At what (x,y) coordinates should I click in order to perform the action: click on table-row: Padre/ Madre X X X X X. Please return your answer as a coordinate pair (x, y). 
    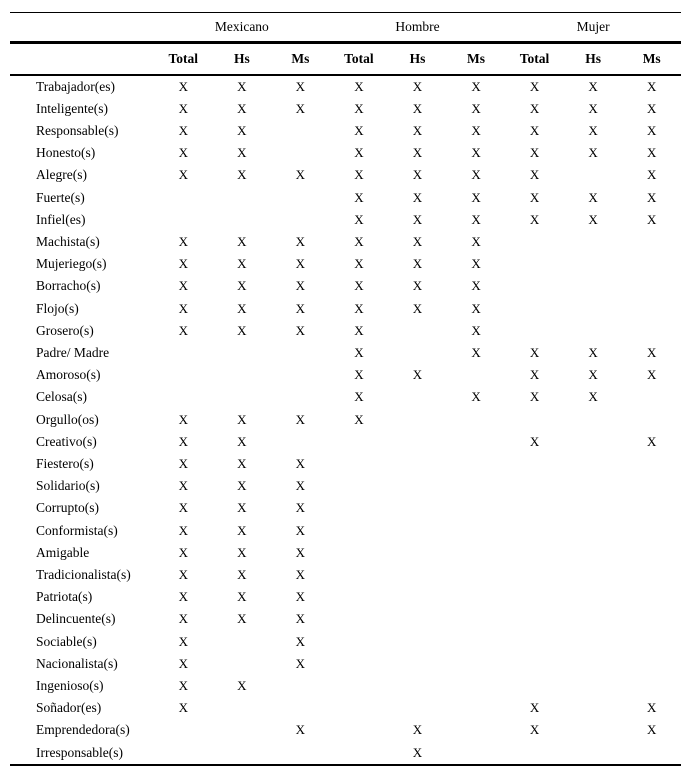
    Looking at the image, I should click on (345, 353).